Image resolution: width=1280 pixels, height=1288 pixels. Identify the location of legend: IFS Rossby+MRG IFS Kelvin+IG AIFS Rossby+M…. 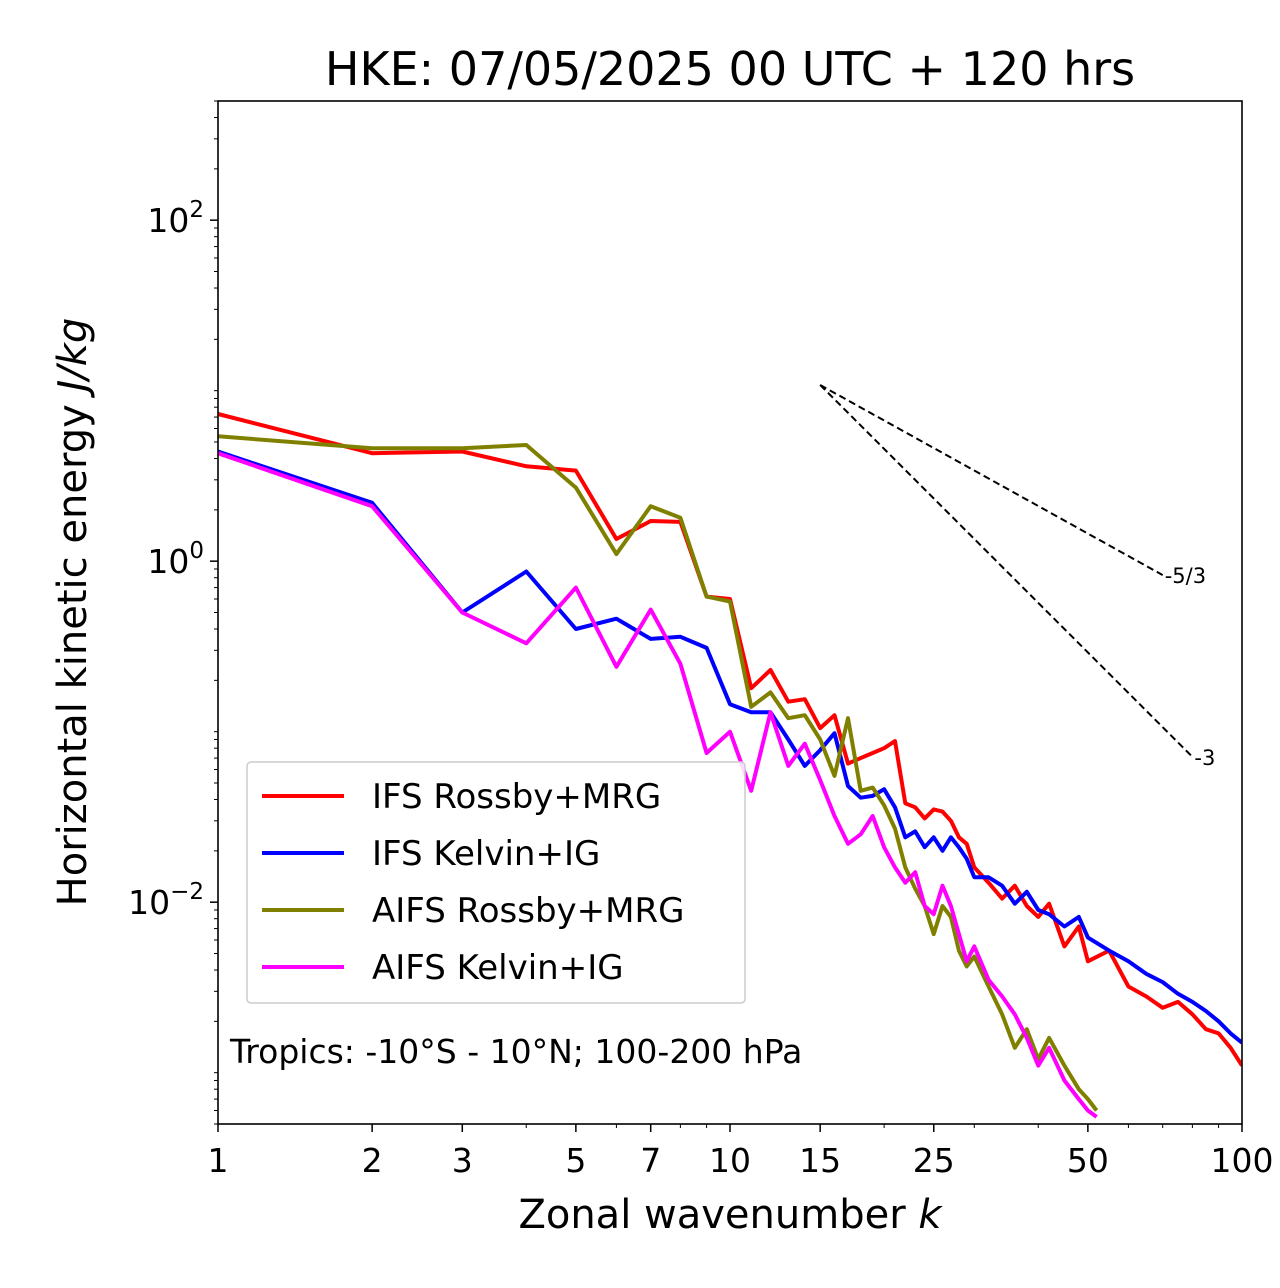
(496, 882).